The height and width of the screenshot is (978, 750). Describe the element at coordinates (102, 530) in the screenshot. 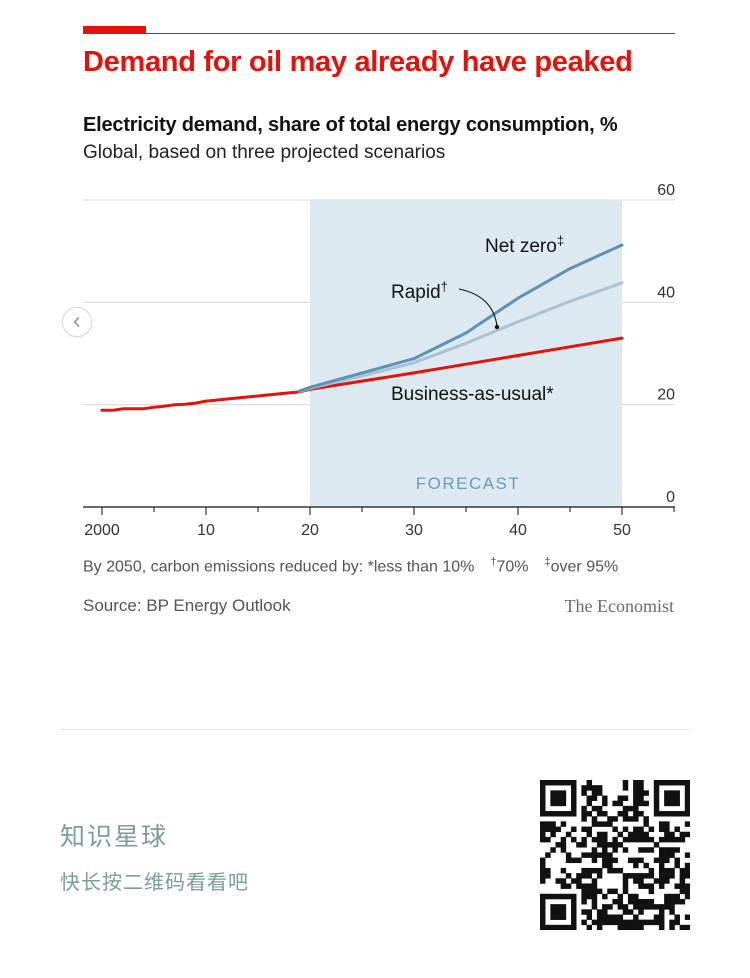

I see `x-tick-label-2000: 2000` at that location.